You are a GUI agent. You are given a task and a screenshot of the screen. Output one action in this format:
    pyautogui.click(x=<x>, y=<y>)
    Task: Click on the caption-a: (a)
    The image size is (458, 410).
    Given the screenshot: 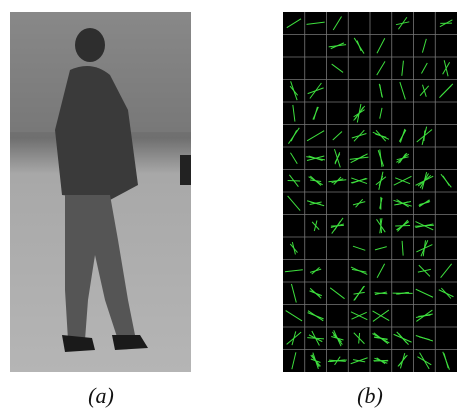 What is the action you would take?
    pyautogui.click(x=101, y=395)
    